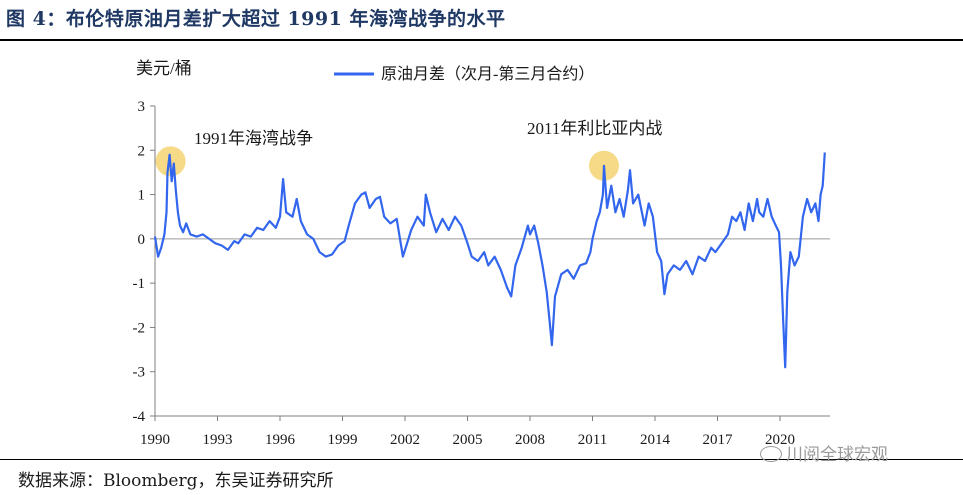  I want to click on chart-labels: 美元/桶 原油月差（次月-第三月合约） 1991年海湾战争 2011年利比亚内战, so click(399, 103).